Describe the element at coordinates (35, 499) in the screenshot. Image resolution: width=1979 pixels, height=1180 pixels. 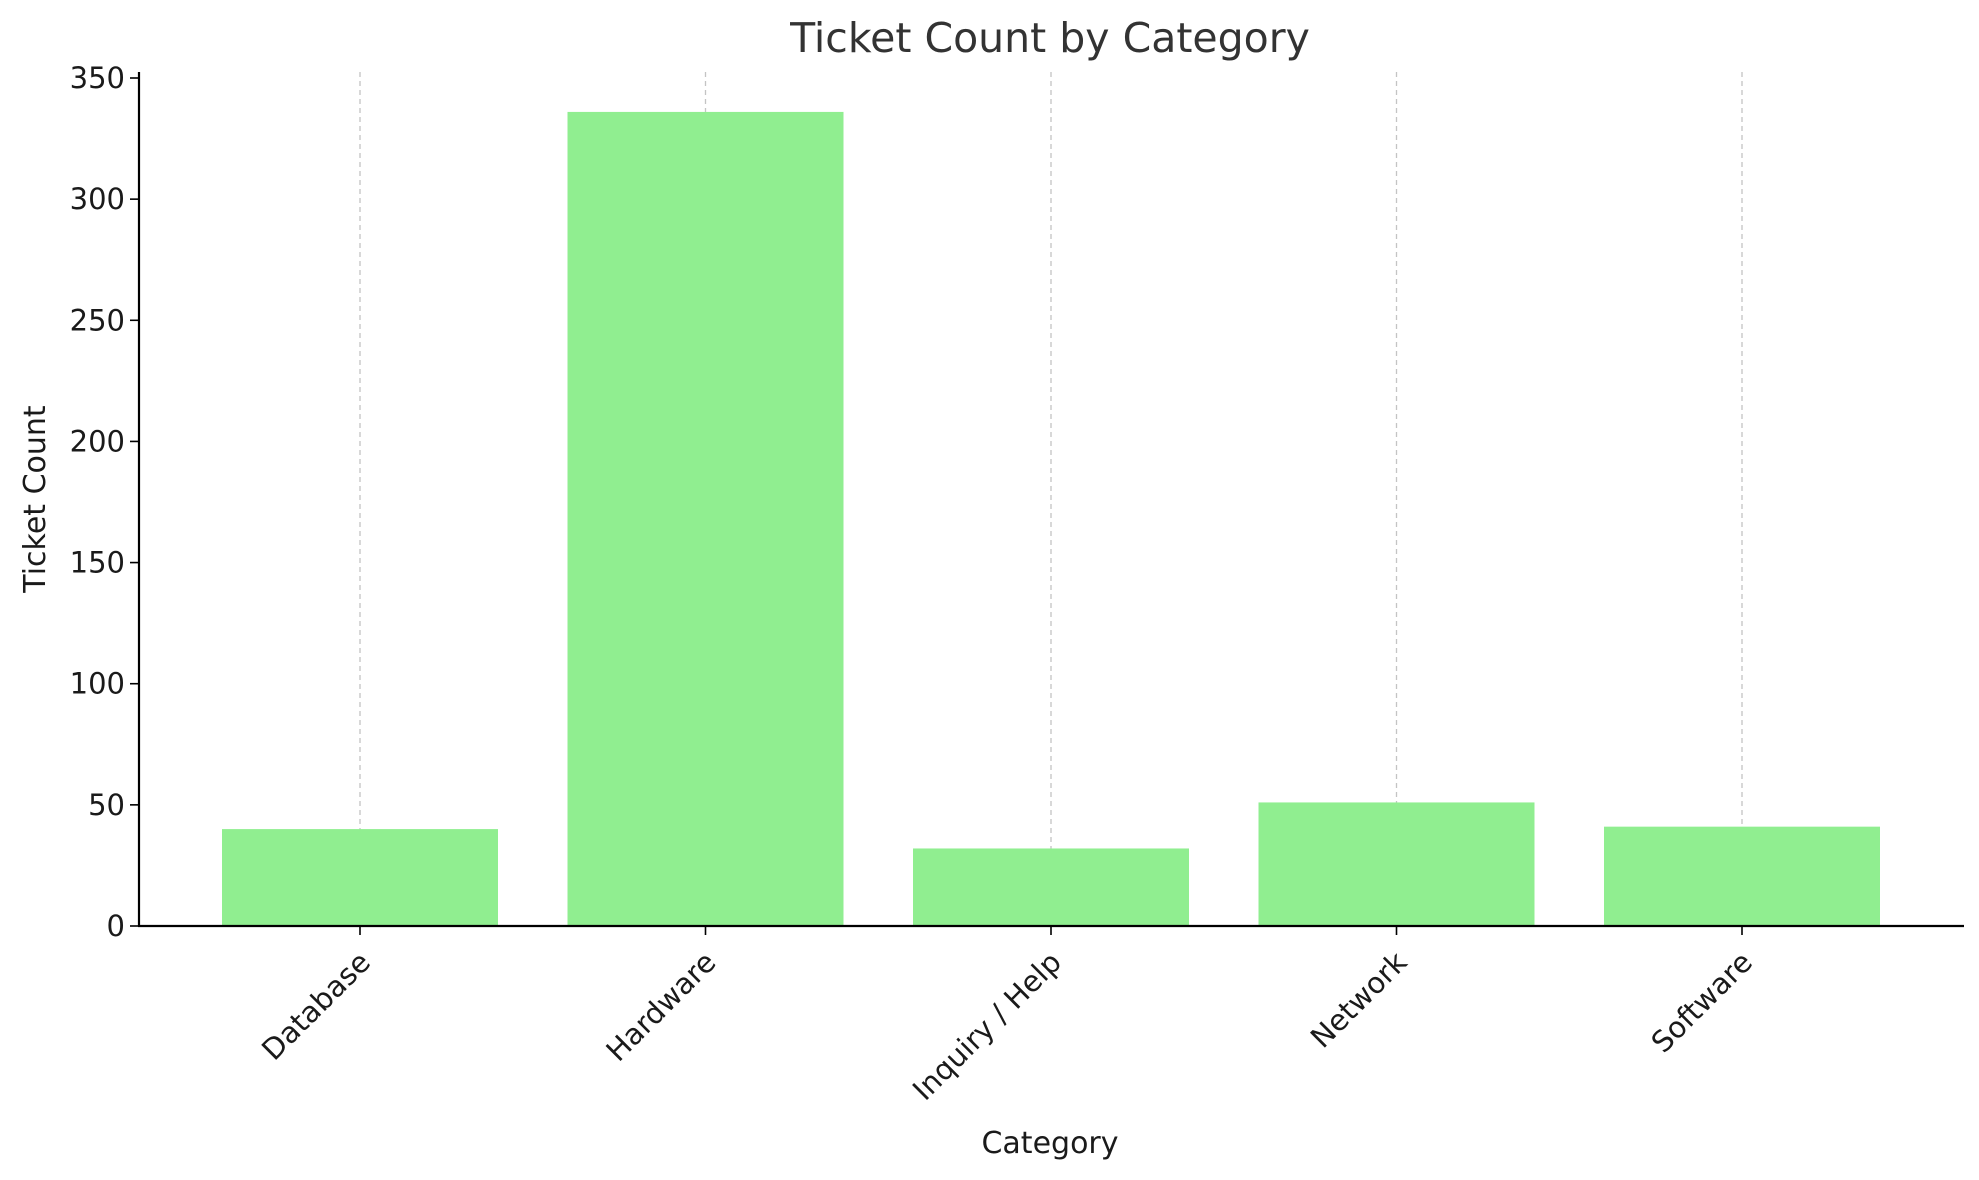
I see `y-axis-label: Ticket Count` at that location.